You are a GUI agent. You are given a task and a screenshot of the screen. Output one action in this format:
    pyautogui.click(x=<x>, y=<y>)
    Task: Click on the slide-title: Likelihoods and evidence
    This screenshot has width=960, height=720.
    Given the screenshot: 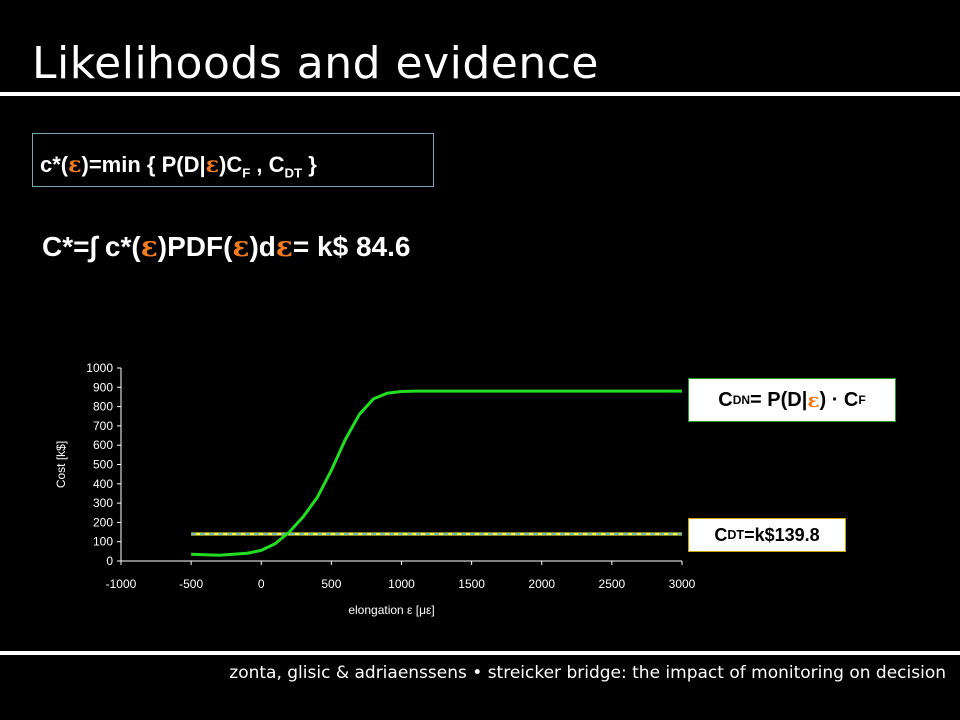 What is the action you would take?
    pyautogui.click(x=315, y=63)
    